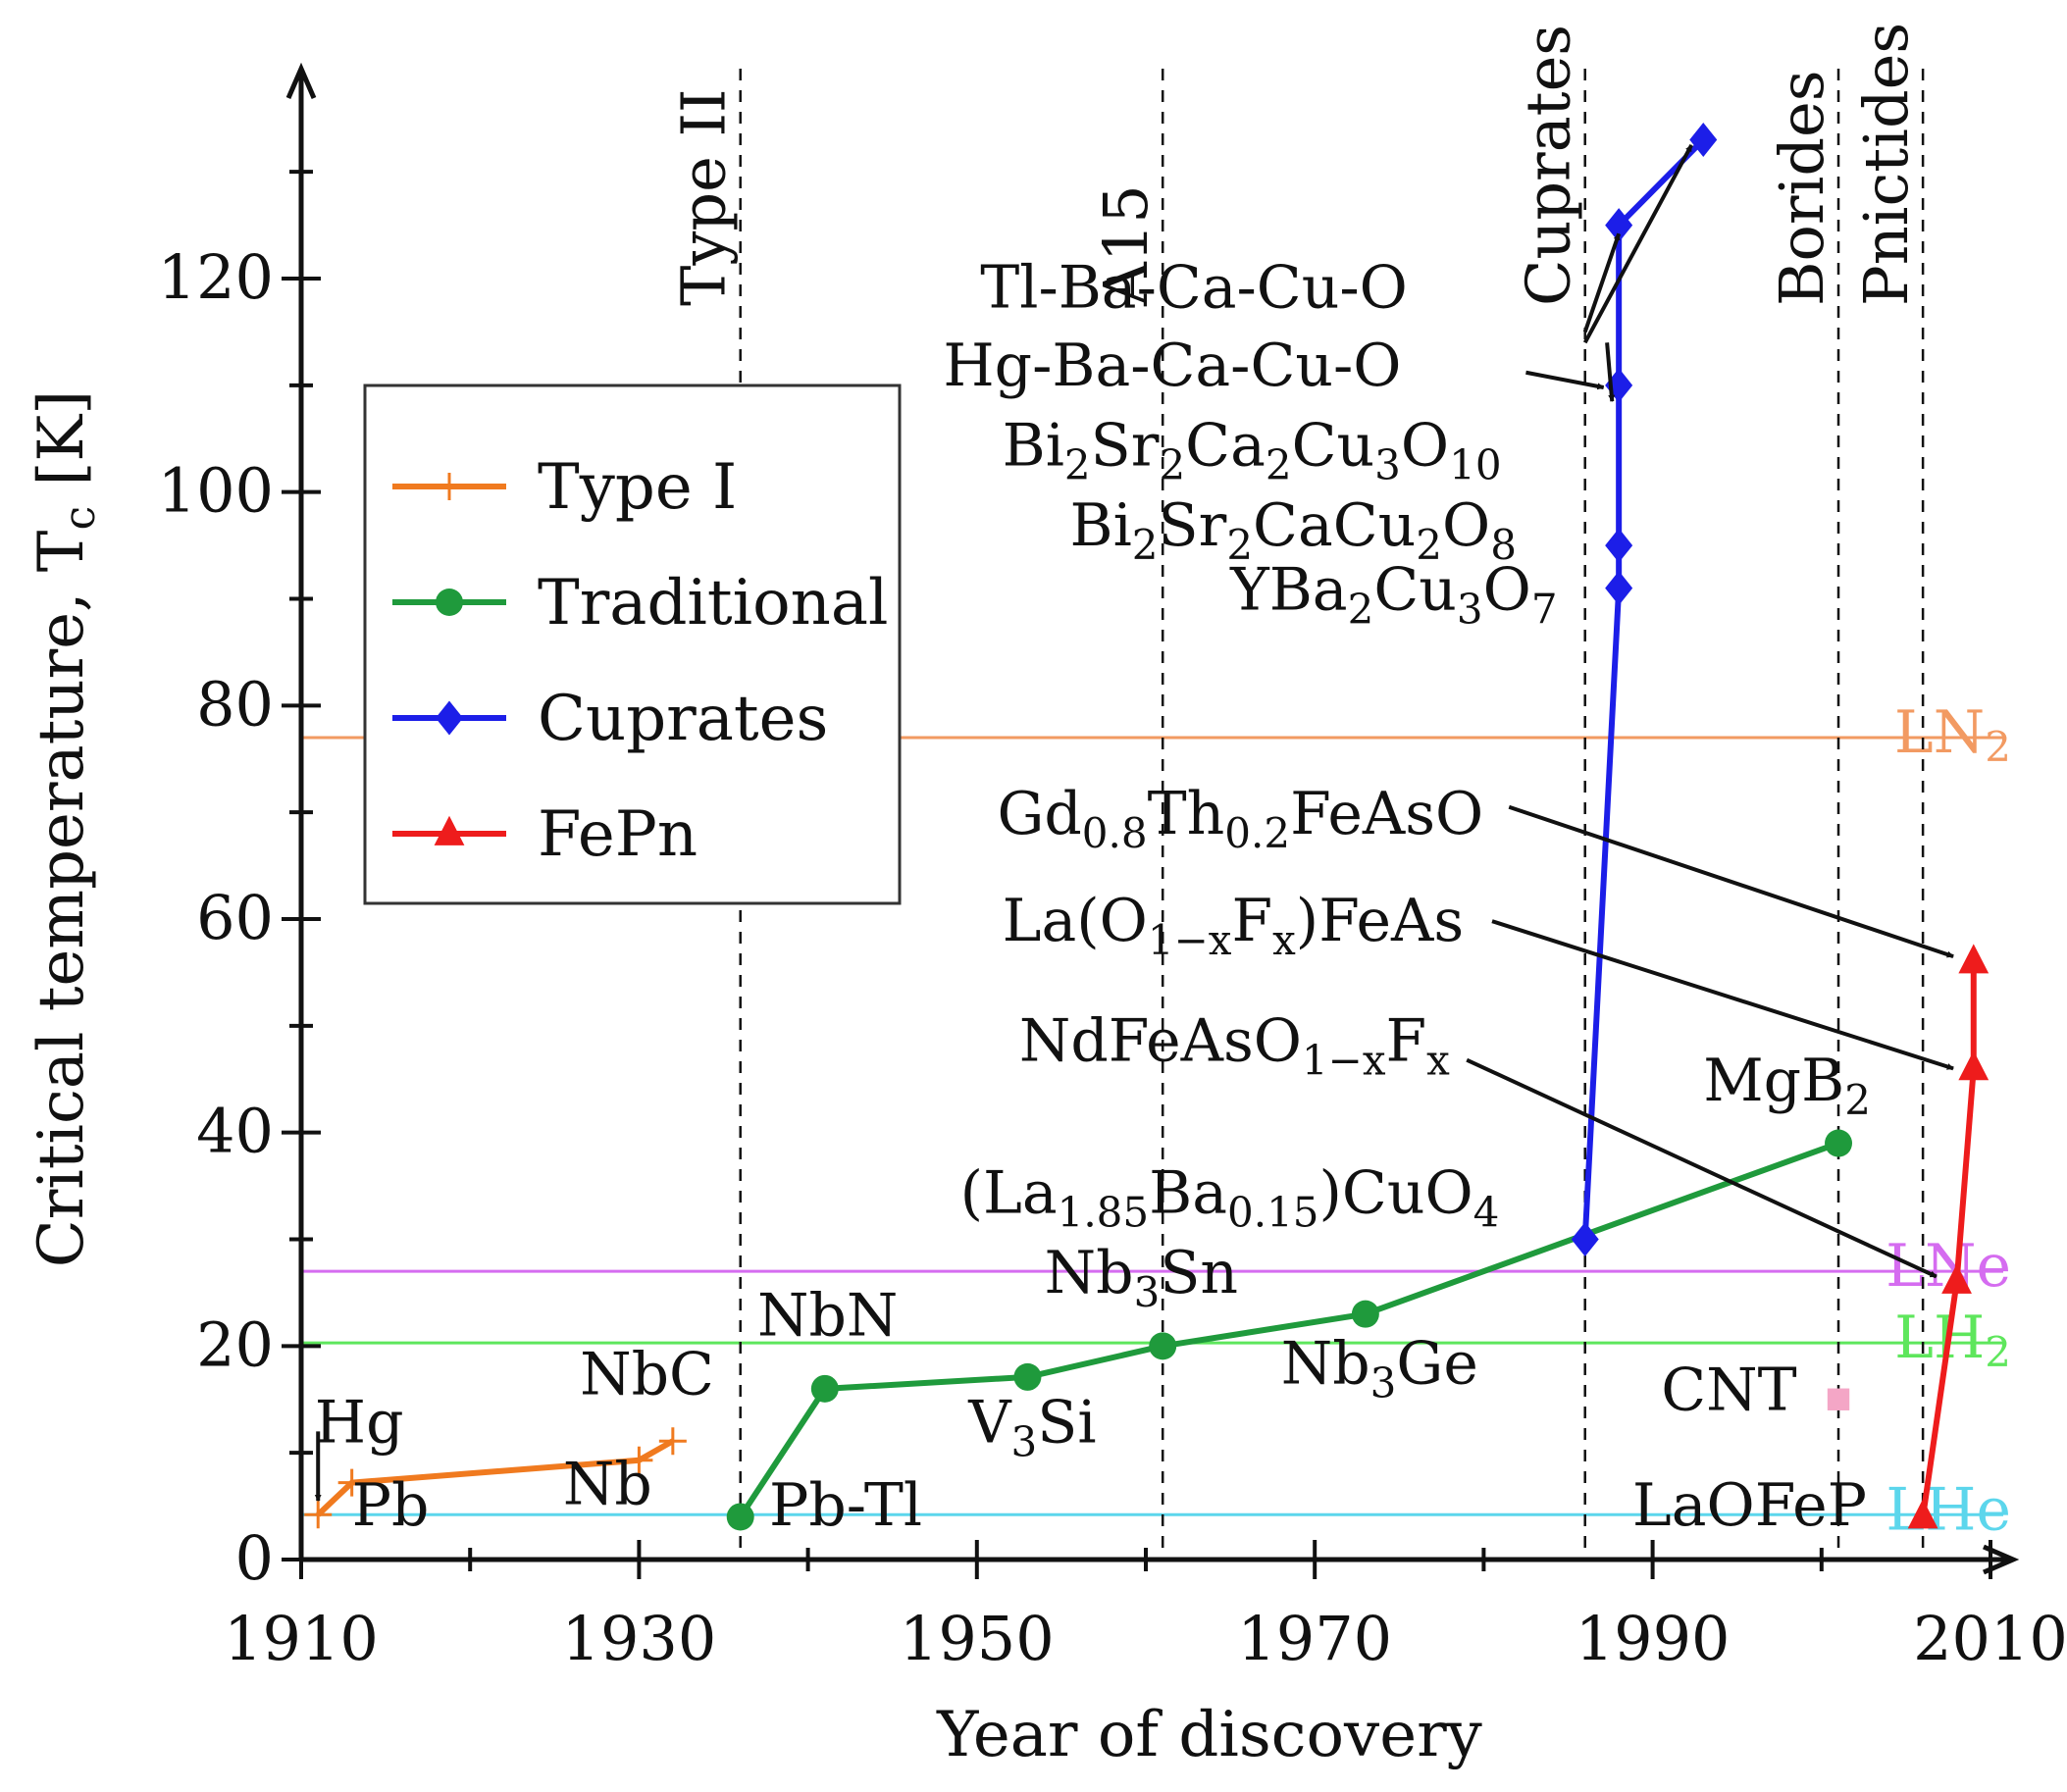  I want to click on label-text: MgB, so click(1773, 1081).